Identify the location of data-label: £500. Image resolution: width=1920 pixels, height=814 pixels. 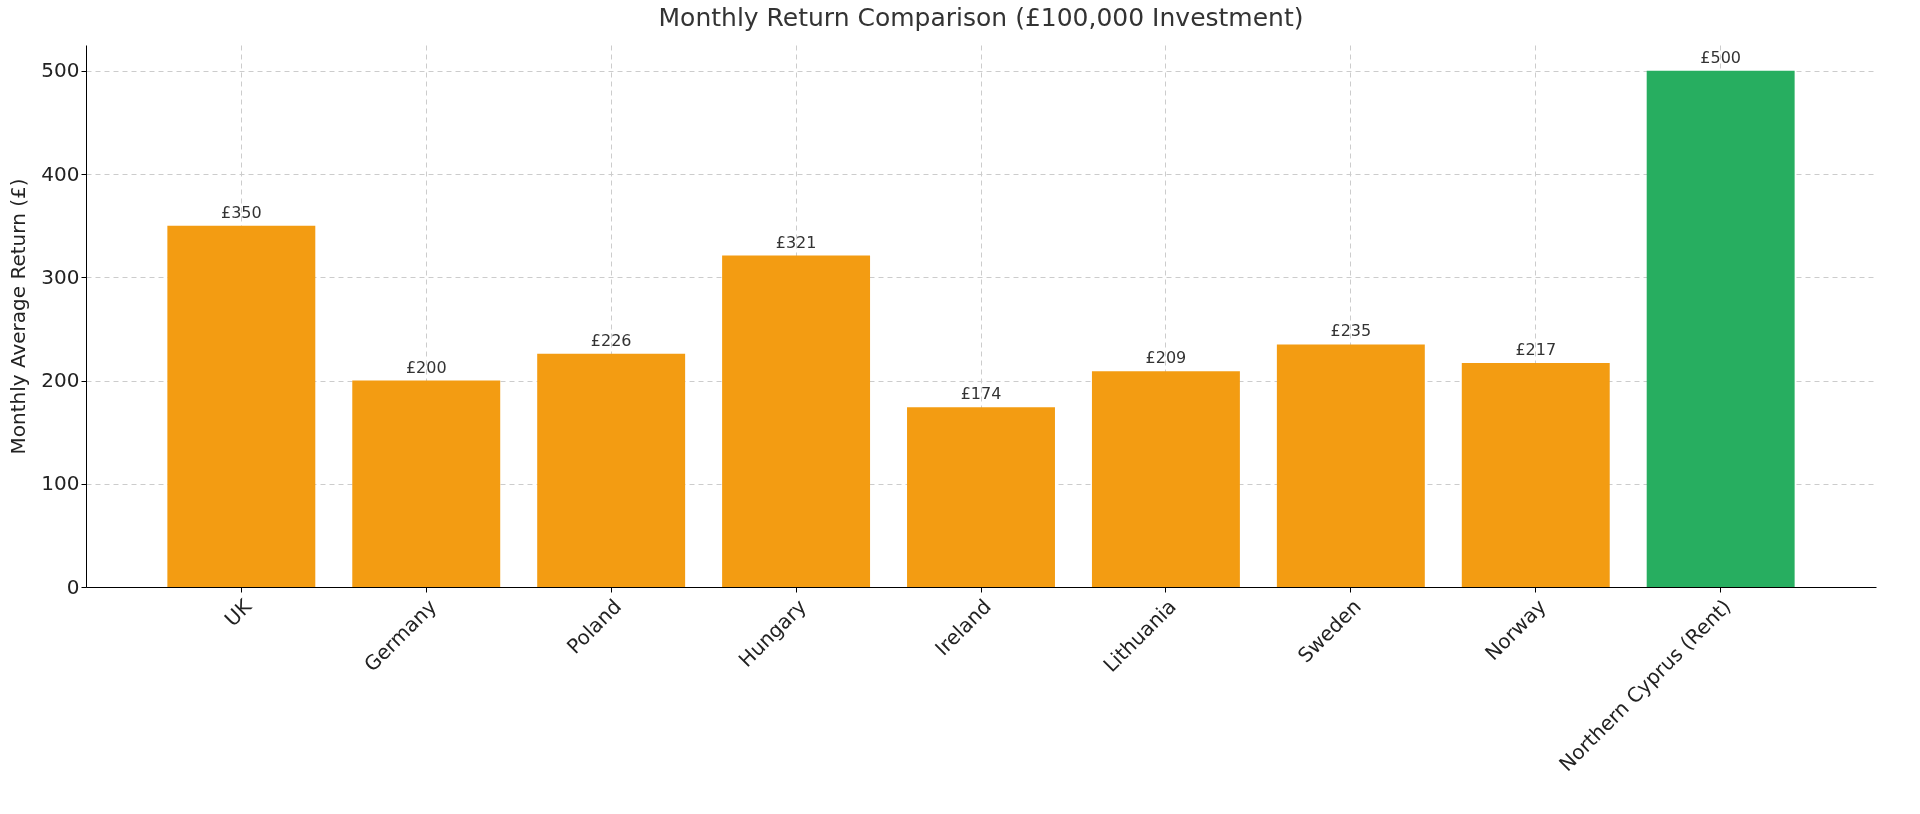
(1721, 57).